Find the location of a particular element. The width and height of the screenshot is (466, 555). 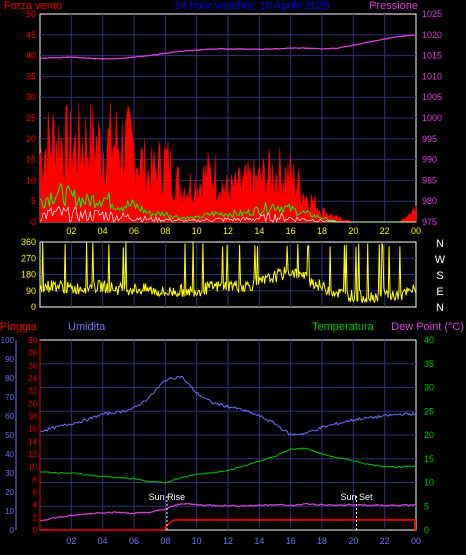

pressure-y-tick: 1010 is located at coordinates (432, 76).